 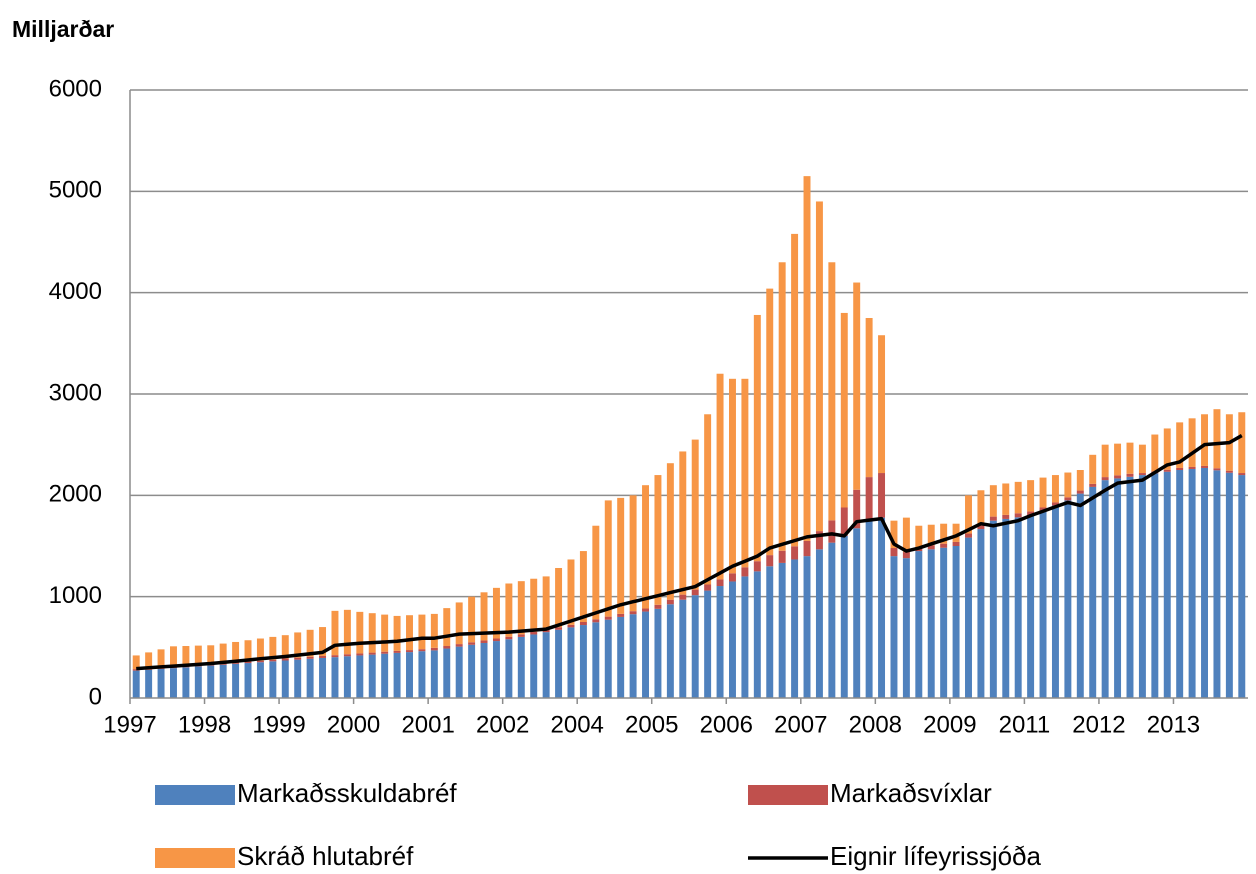 What do you see at coordinates (347, 793) in the screenshot?
I see `legend-label: Markaðsskuldabréf` at bounding box center [347, 793].